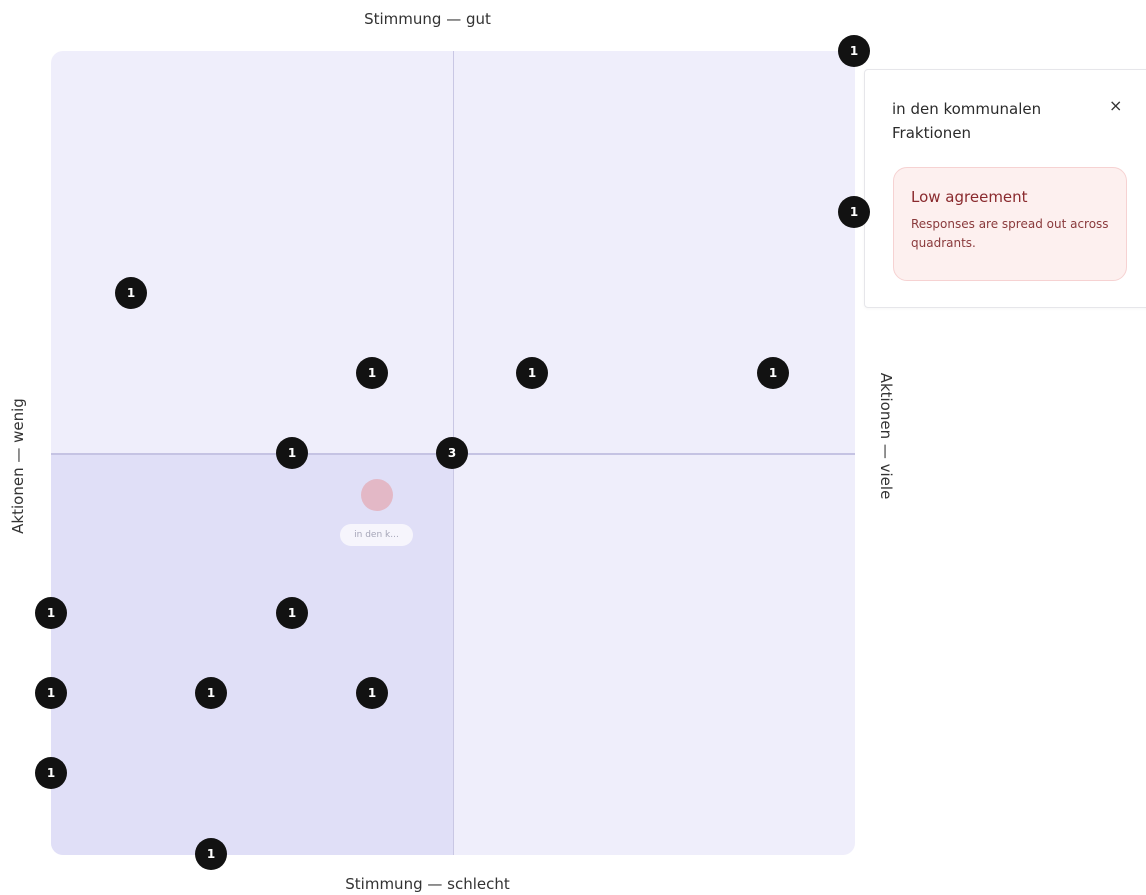 Image resolution: width=1146 pixels, height=895 pixels. Describe the element at coordinates (427, 19) in the screenshot. I see `axis-label-top: Stimmung — gut` at that location.